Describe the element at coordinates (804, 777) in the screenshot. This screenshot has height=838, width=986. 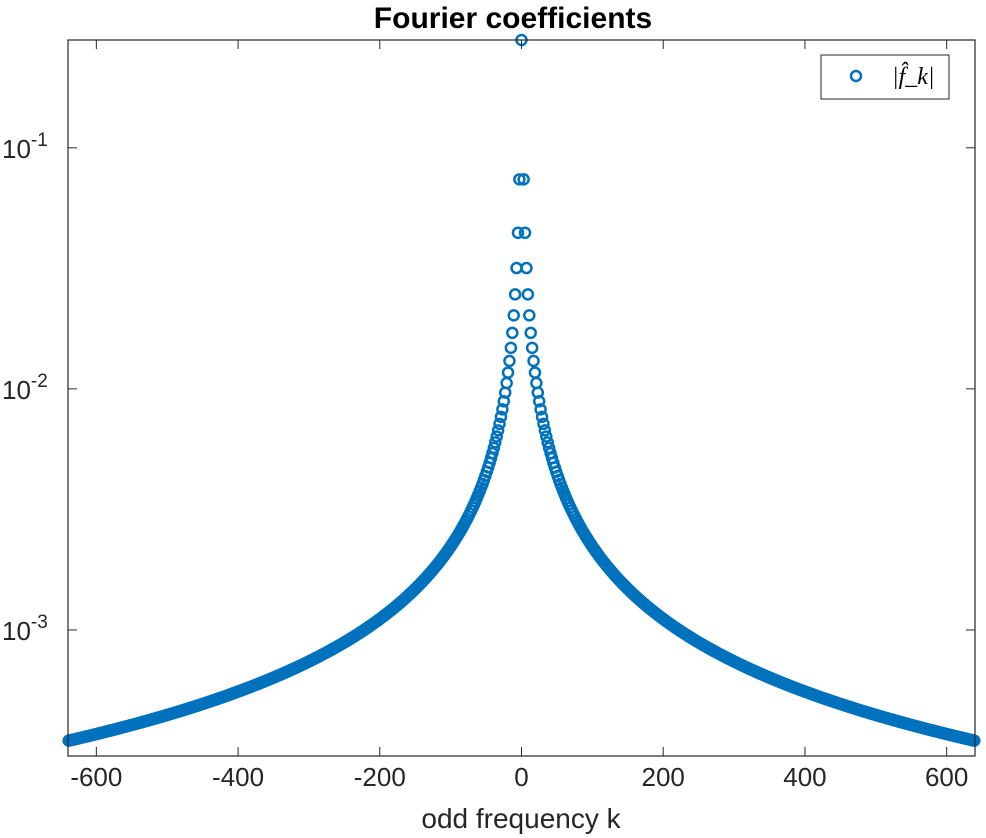
I see `x-tick-label: 400` at that location.